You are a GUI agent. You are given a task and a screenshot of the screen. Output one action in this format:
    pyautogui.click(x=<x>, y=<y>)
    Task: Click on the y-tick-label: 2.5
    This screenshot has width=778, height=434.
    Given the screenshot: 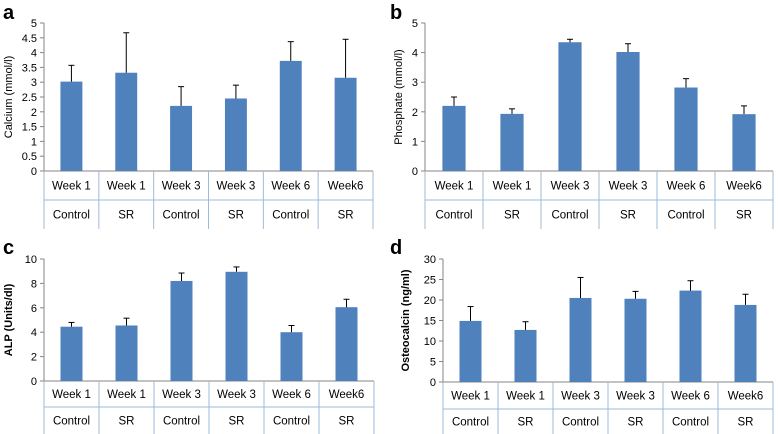 What is the action you would take?
    pyautogui.click(x=29, y=98)
    